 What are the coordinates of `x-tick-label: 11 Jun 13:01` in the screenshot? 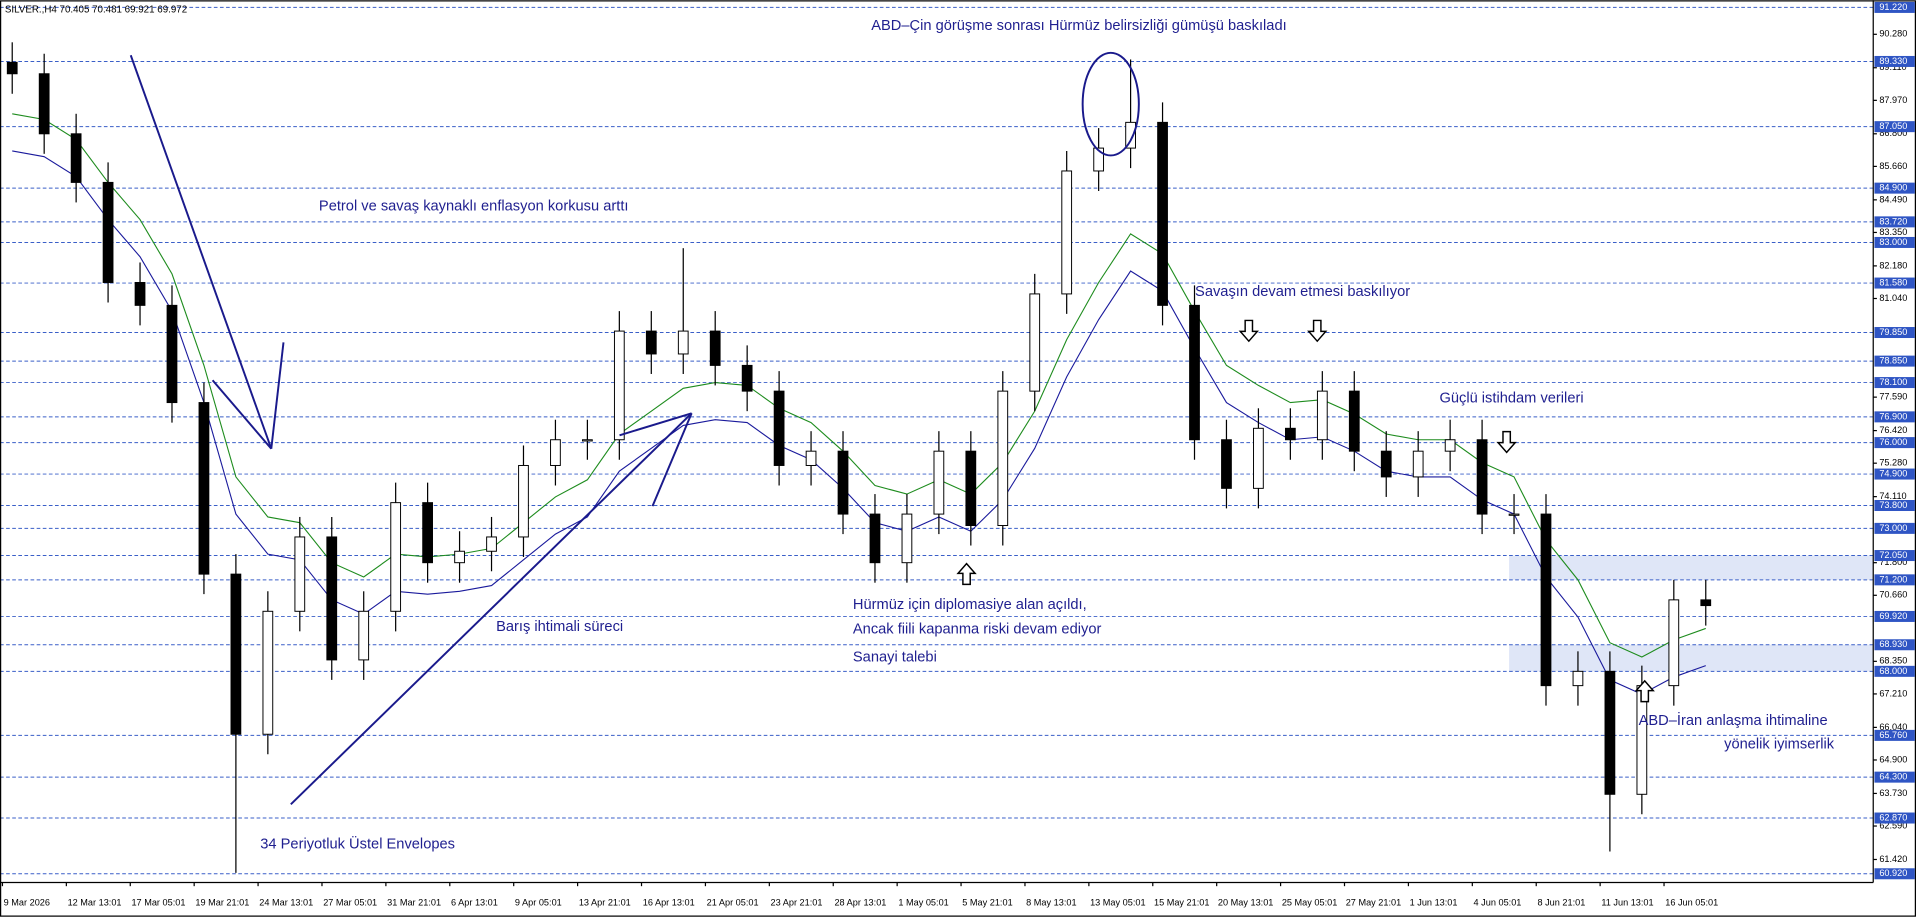 It's located at (1627, 903).